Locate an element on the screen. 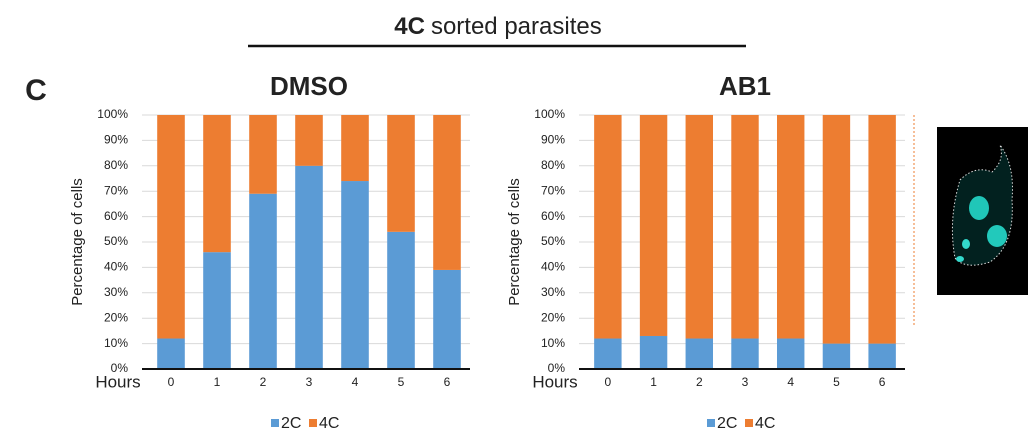 This screenshot has width=1028, height=434. header-text: sorted parasites is located at coordinates (516, 26).